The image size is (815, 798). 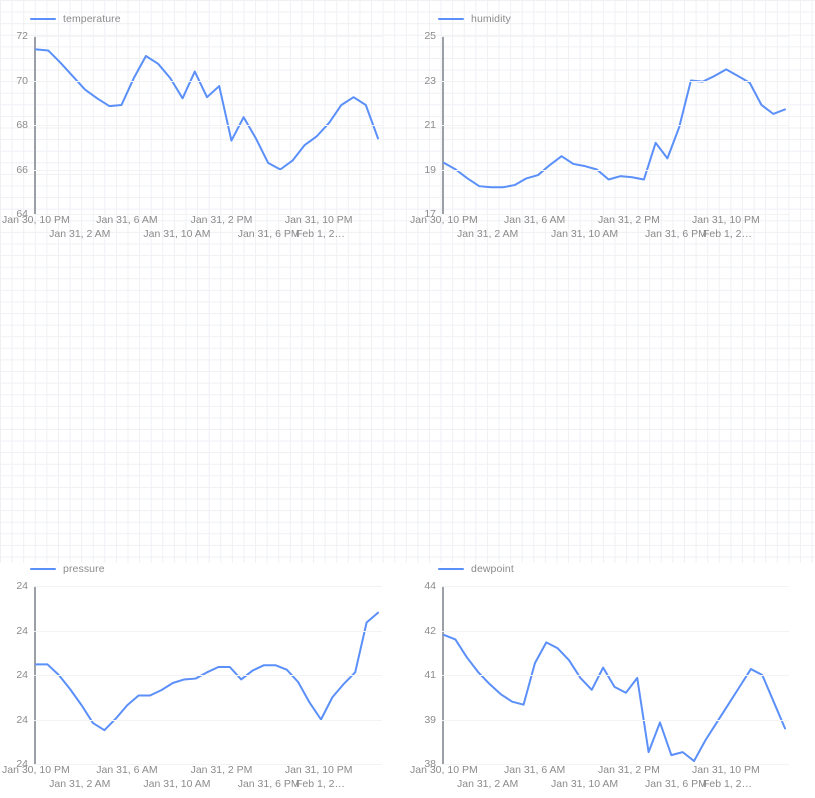 What do you see at coordinates (22, 125) in the screenshot?
I see `y-tick-label: 68` at bounding box center [22, 125].